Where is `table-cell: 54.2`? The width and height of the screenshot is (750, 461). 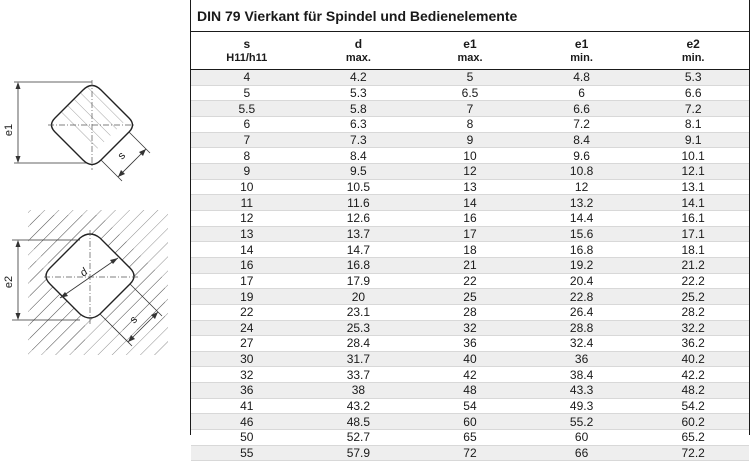 table-cell: 54.2 is located at coordinates (693, 406).